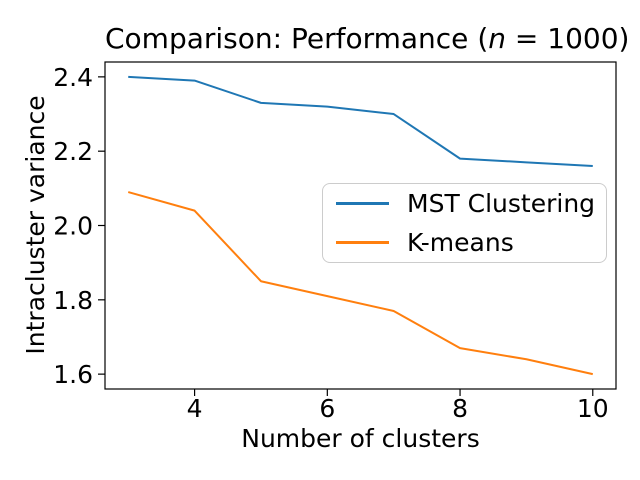  I want to click on chart-title: Comparison: Performance (n = 1000), so click(367, 39).